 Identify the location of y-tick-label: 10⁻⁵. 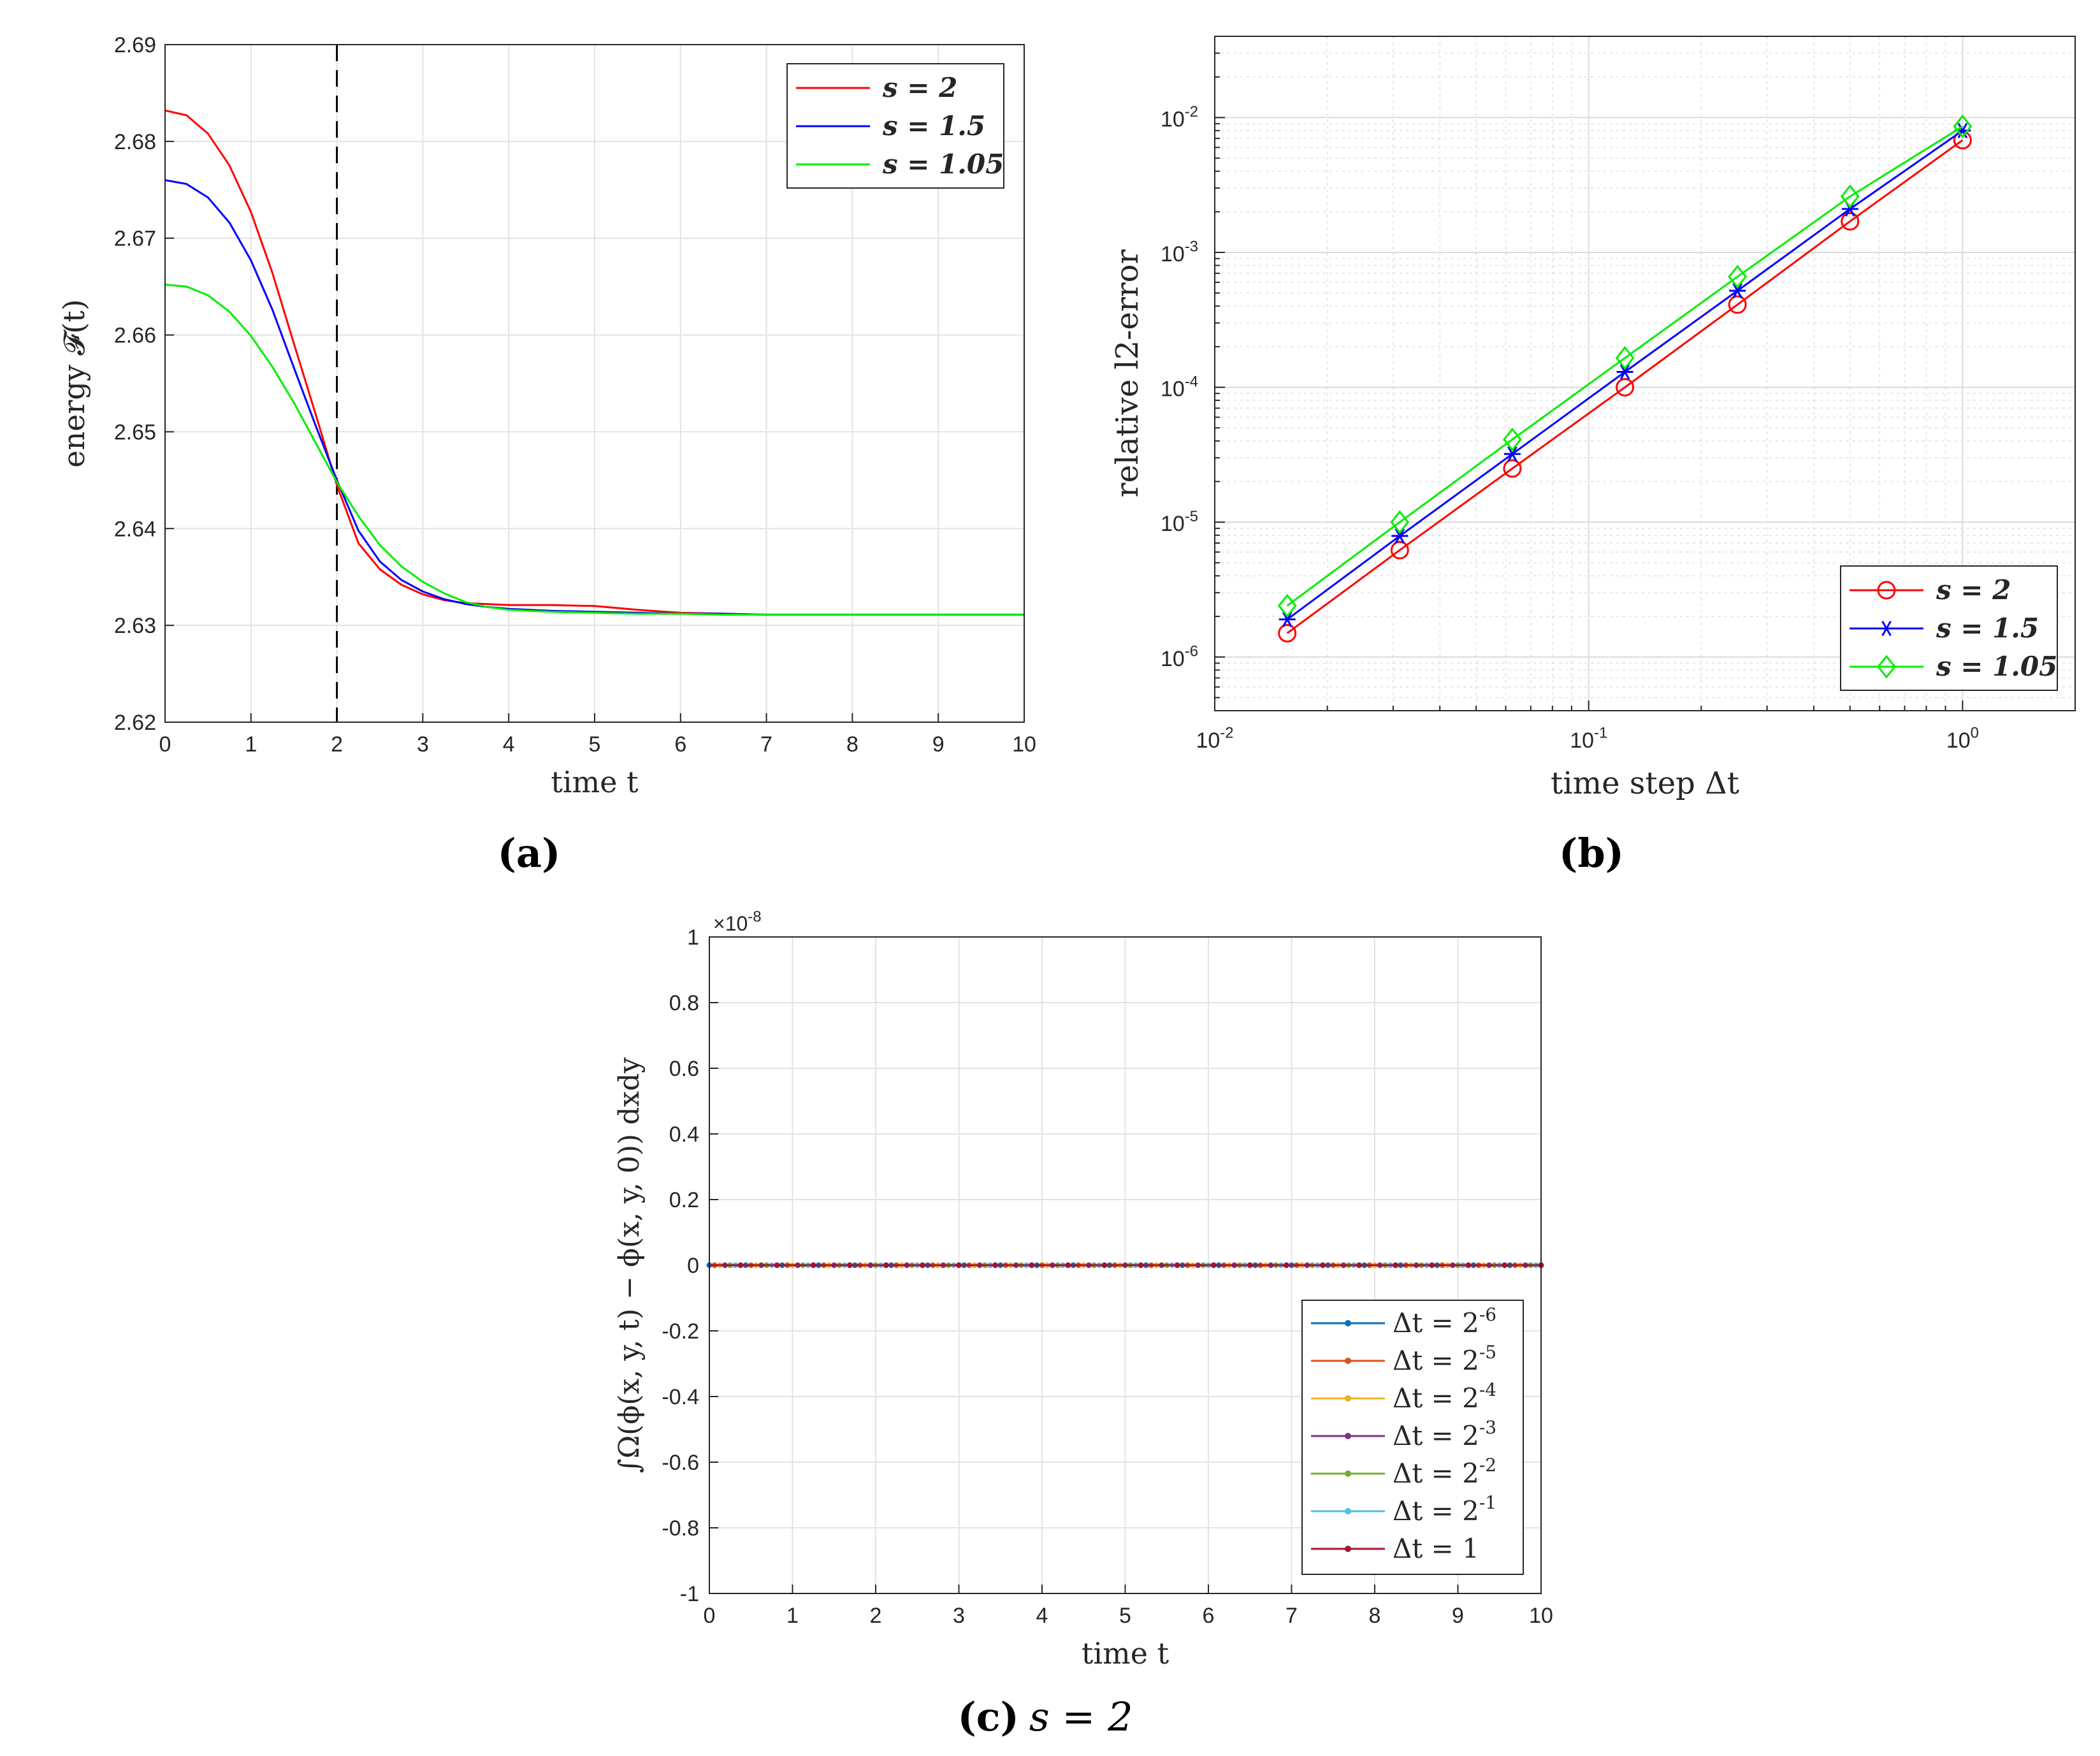
(1179, 522).